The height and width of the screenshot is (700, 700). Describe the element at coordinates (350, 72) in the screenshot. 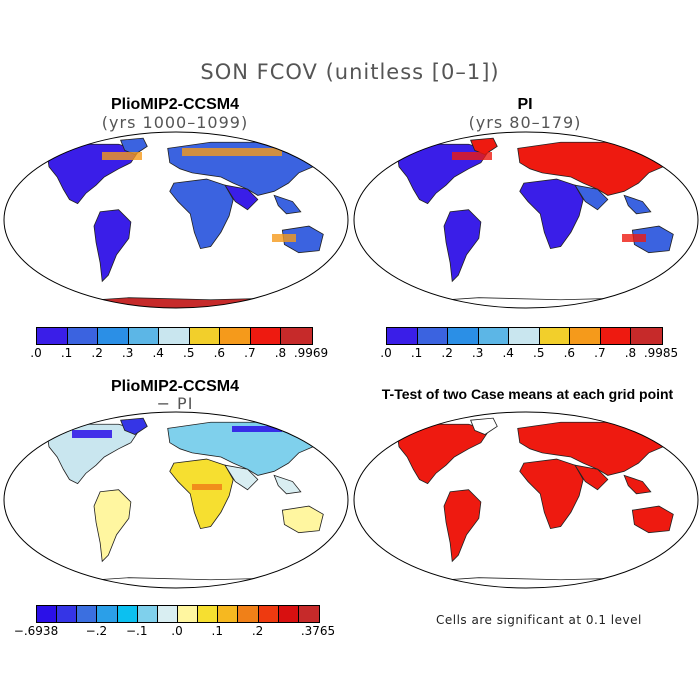

I see `figure-title: SON FCOV (unitless [0–1])` at that location.